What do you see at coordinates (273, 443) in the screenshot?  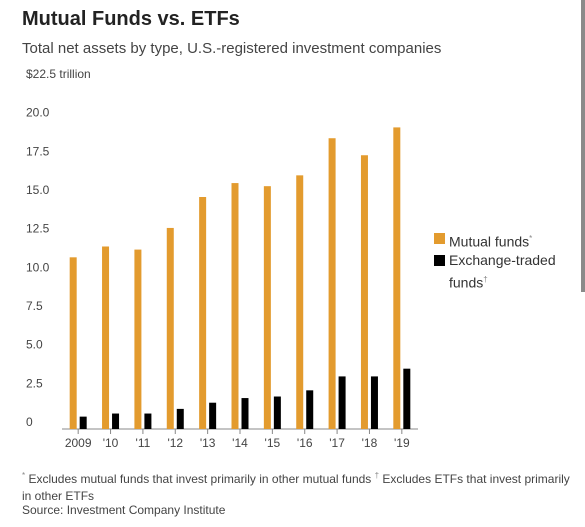 I see `x-tick-label: '15` at bounding box center [273, 443].